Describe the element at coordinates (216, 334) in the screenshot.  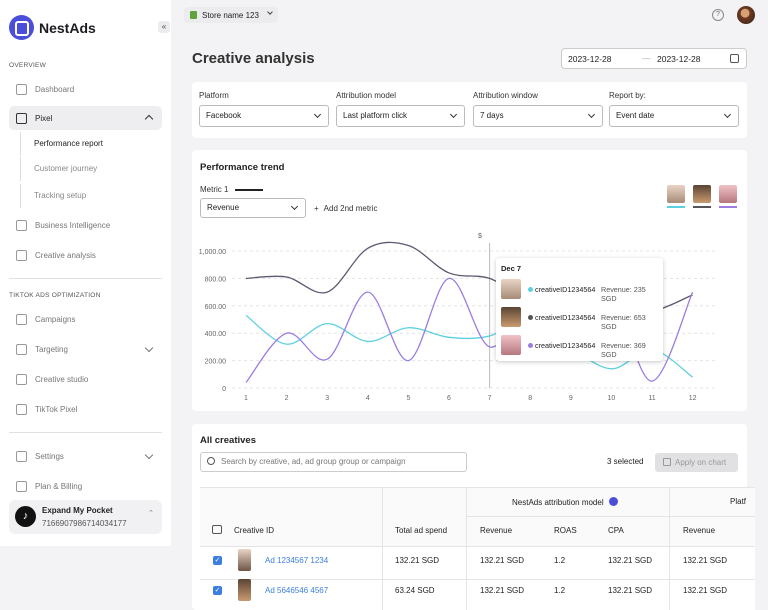
I see `y-tick-label: 400.00` at that location.